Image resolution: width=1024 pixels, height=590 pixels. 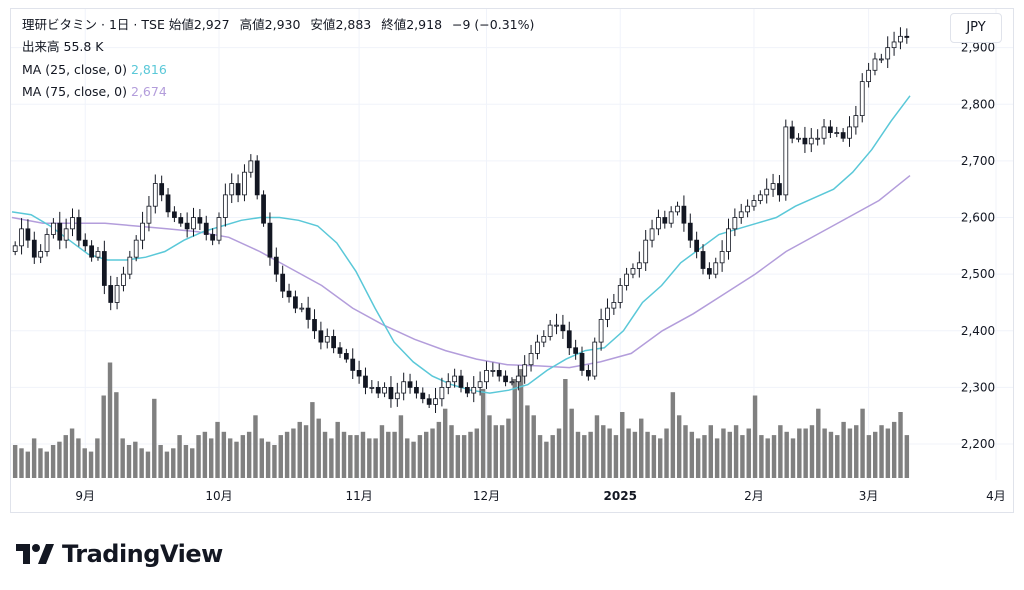 I want to click on interval-label: 1日, so click(x=119, y=24).